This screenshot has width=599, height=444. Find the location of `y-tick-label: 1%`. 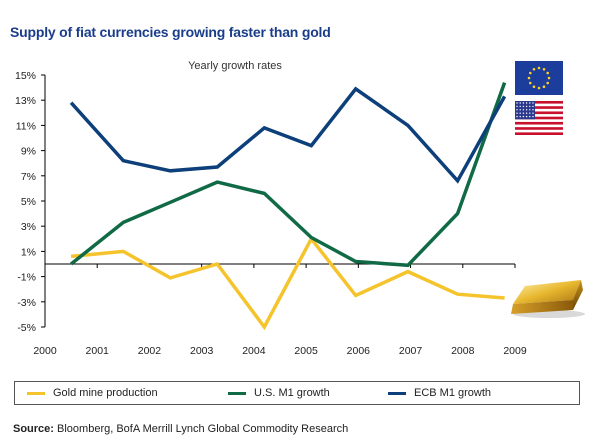

y-tick-label: 1% is located at coordinates (28, 252).